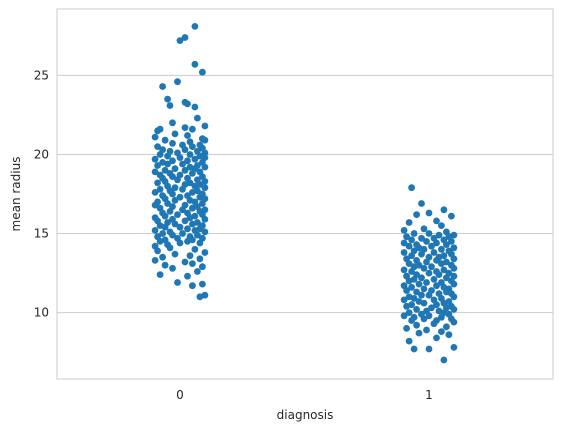 This screenshot has height=432, width=562. I want to click on y-tick-label: 25, so click(41, 75).